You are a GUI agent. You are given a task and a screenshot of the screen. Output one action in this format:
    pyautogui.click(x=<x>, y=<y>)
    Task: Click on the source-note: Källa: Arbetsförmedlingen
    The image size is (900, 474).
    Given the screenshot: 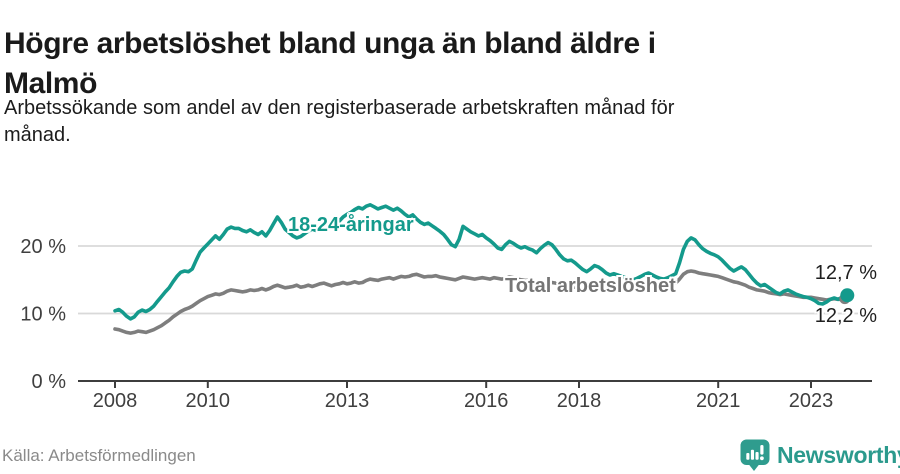 What is the action you would take?
    pyautogui.click(x=99, y=455)
    